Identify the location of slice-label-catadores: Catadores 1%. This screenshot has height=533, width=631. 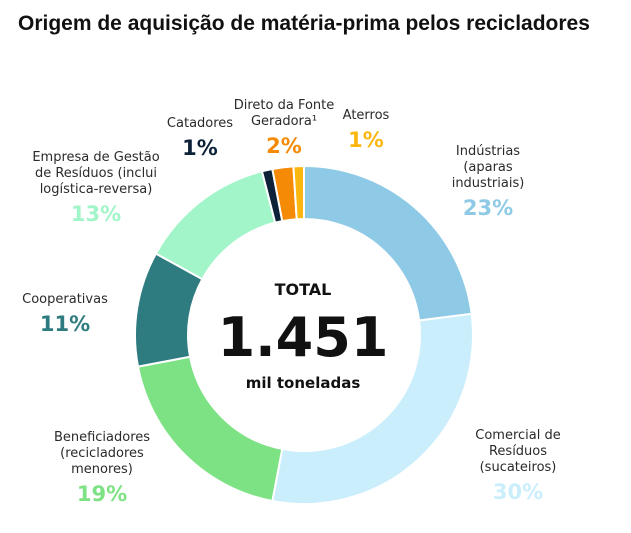
(200, 138).